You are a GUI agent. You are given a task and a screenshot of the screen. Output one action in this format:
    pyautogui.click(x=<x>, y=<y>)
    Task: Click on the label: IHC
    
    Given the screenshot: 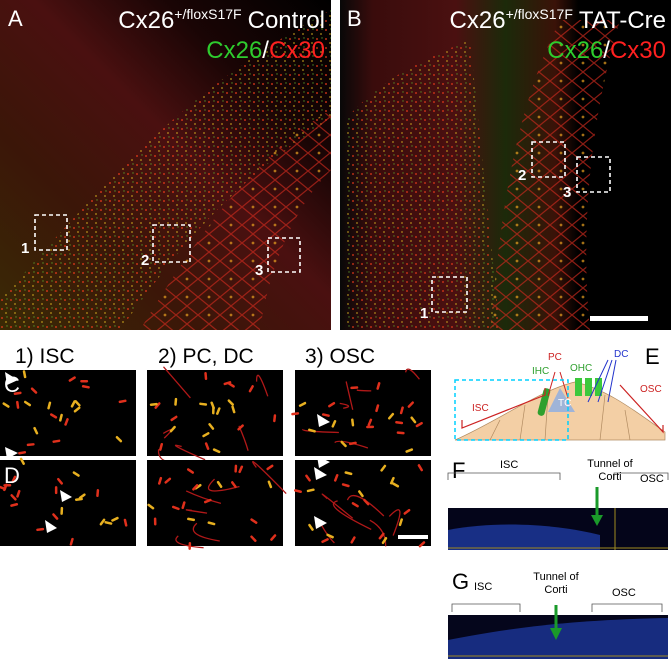 What is the action you would take?
    pyautogui.click(x=540, y=371)
    